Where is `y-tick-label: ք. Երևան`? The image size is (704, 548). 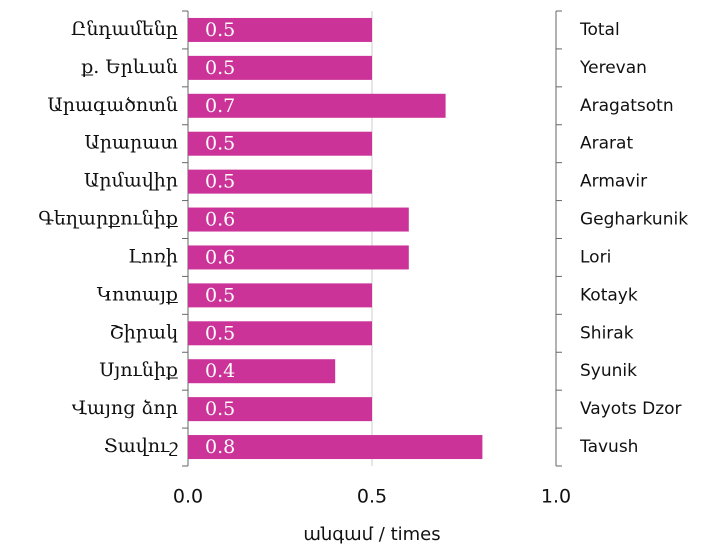 y-tick-label: ք. Երևան is located at coordinates (129, 67).